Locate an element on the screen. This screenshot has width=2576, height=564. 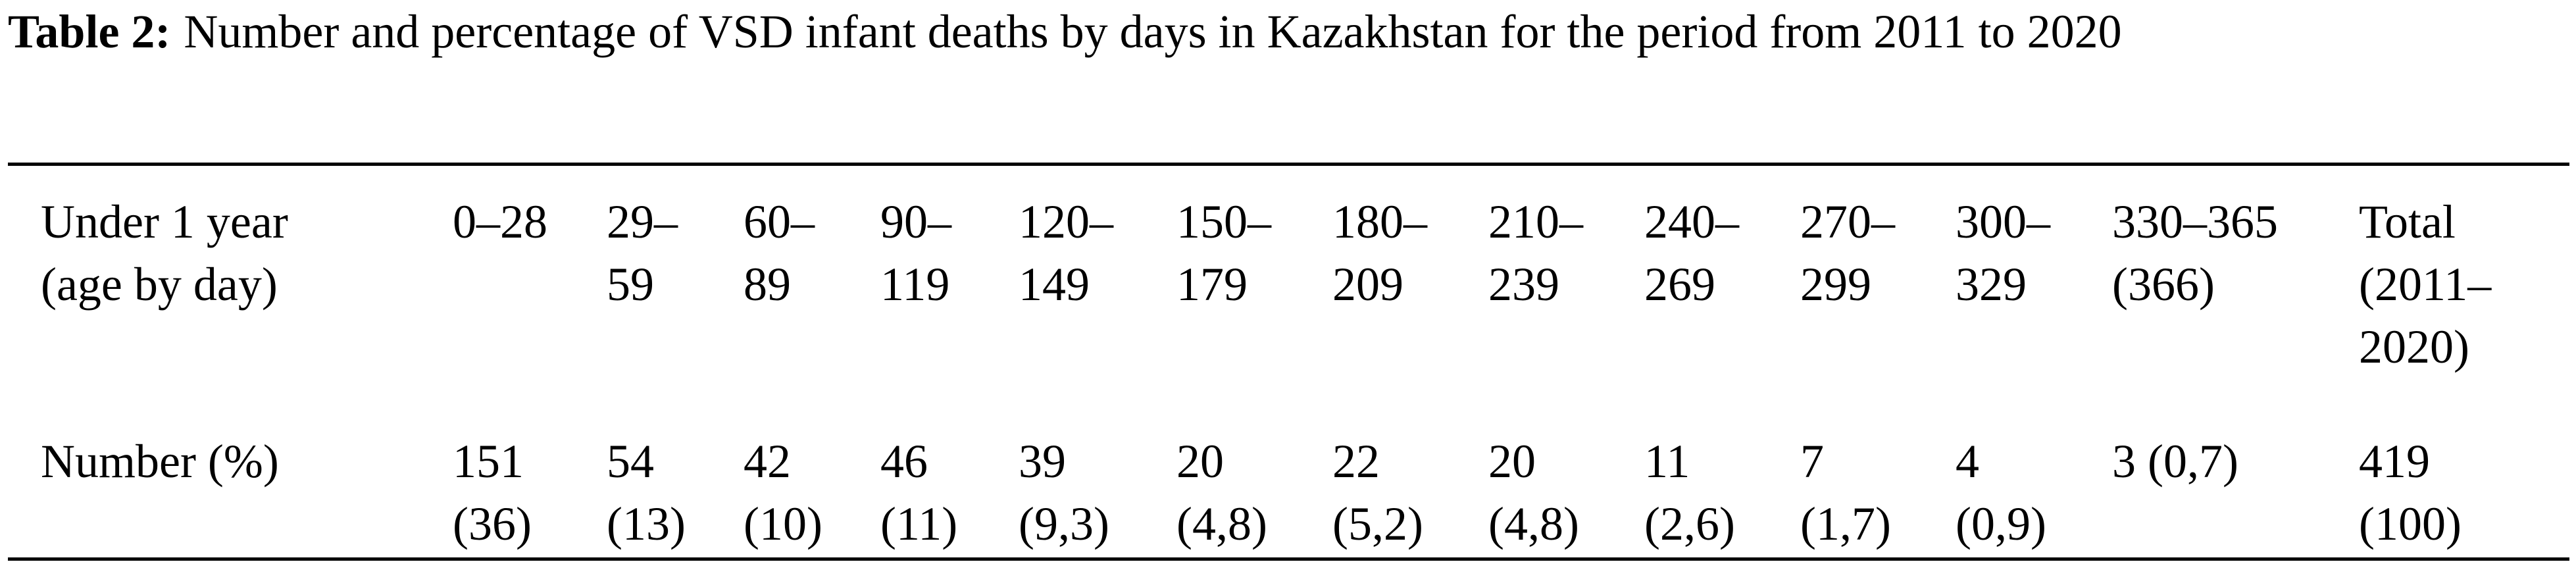
table-cell: 7 (1,7) is located at coordinates (1846, 492).